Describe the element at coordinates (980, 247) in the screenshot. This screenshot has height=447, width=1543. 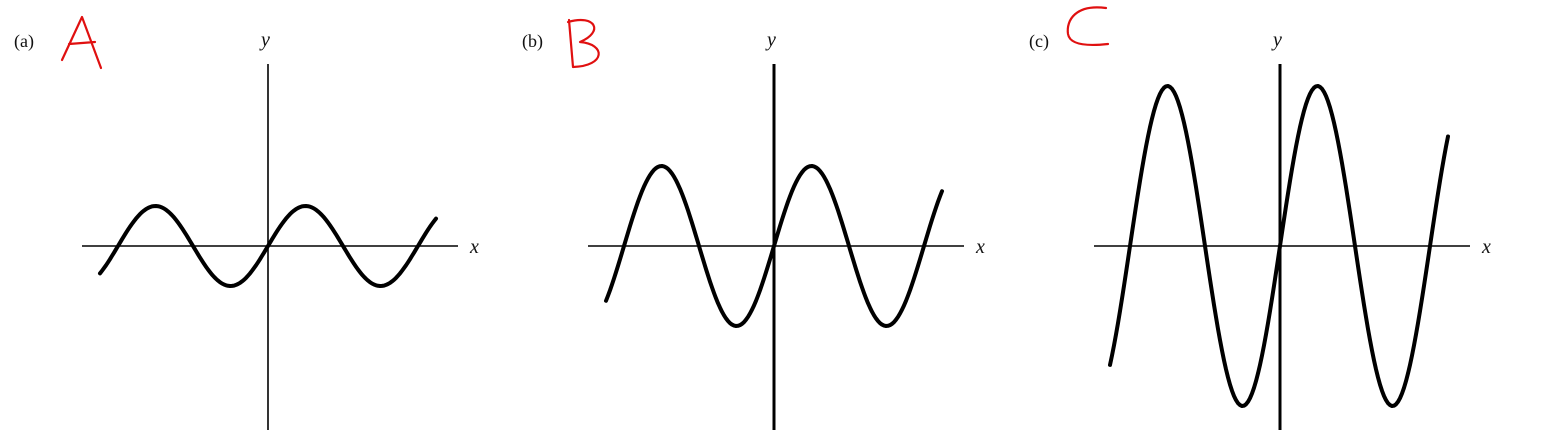
I see `panel-b-x-axis-label: x` at that location.